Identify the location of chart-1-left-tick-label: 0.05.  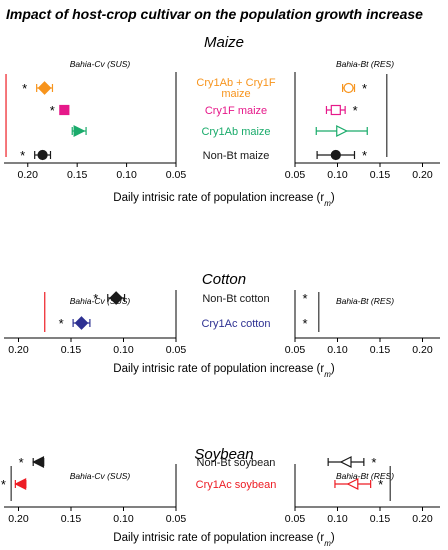
(176, 350).